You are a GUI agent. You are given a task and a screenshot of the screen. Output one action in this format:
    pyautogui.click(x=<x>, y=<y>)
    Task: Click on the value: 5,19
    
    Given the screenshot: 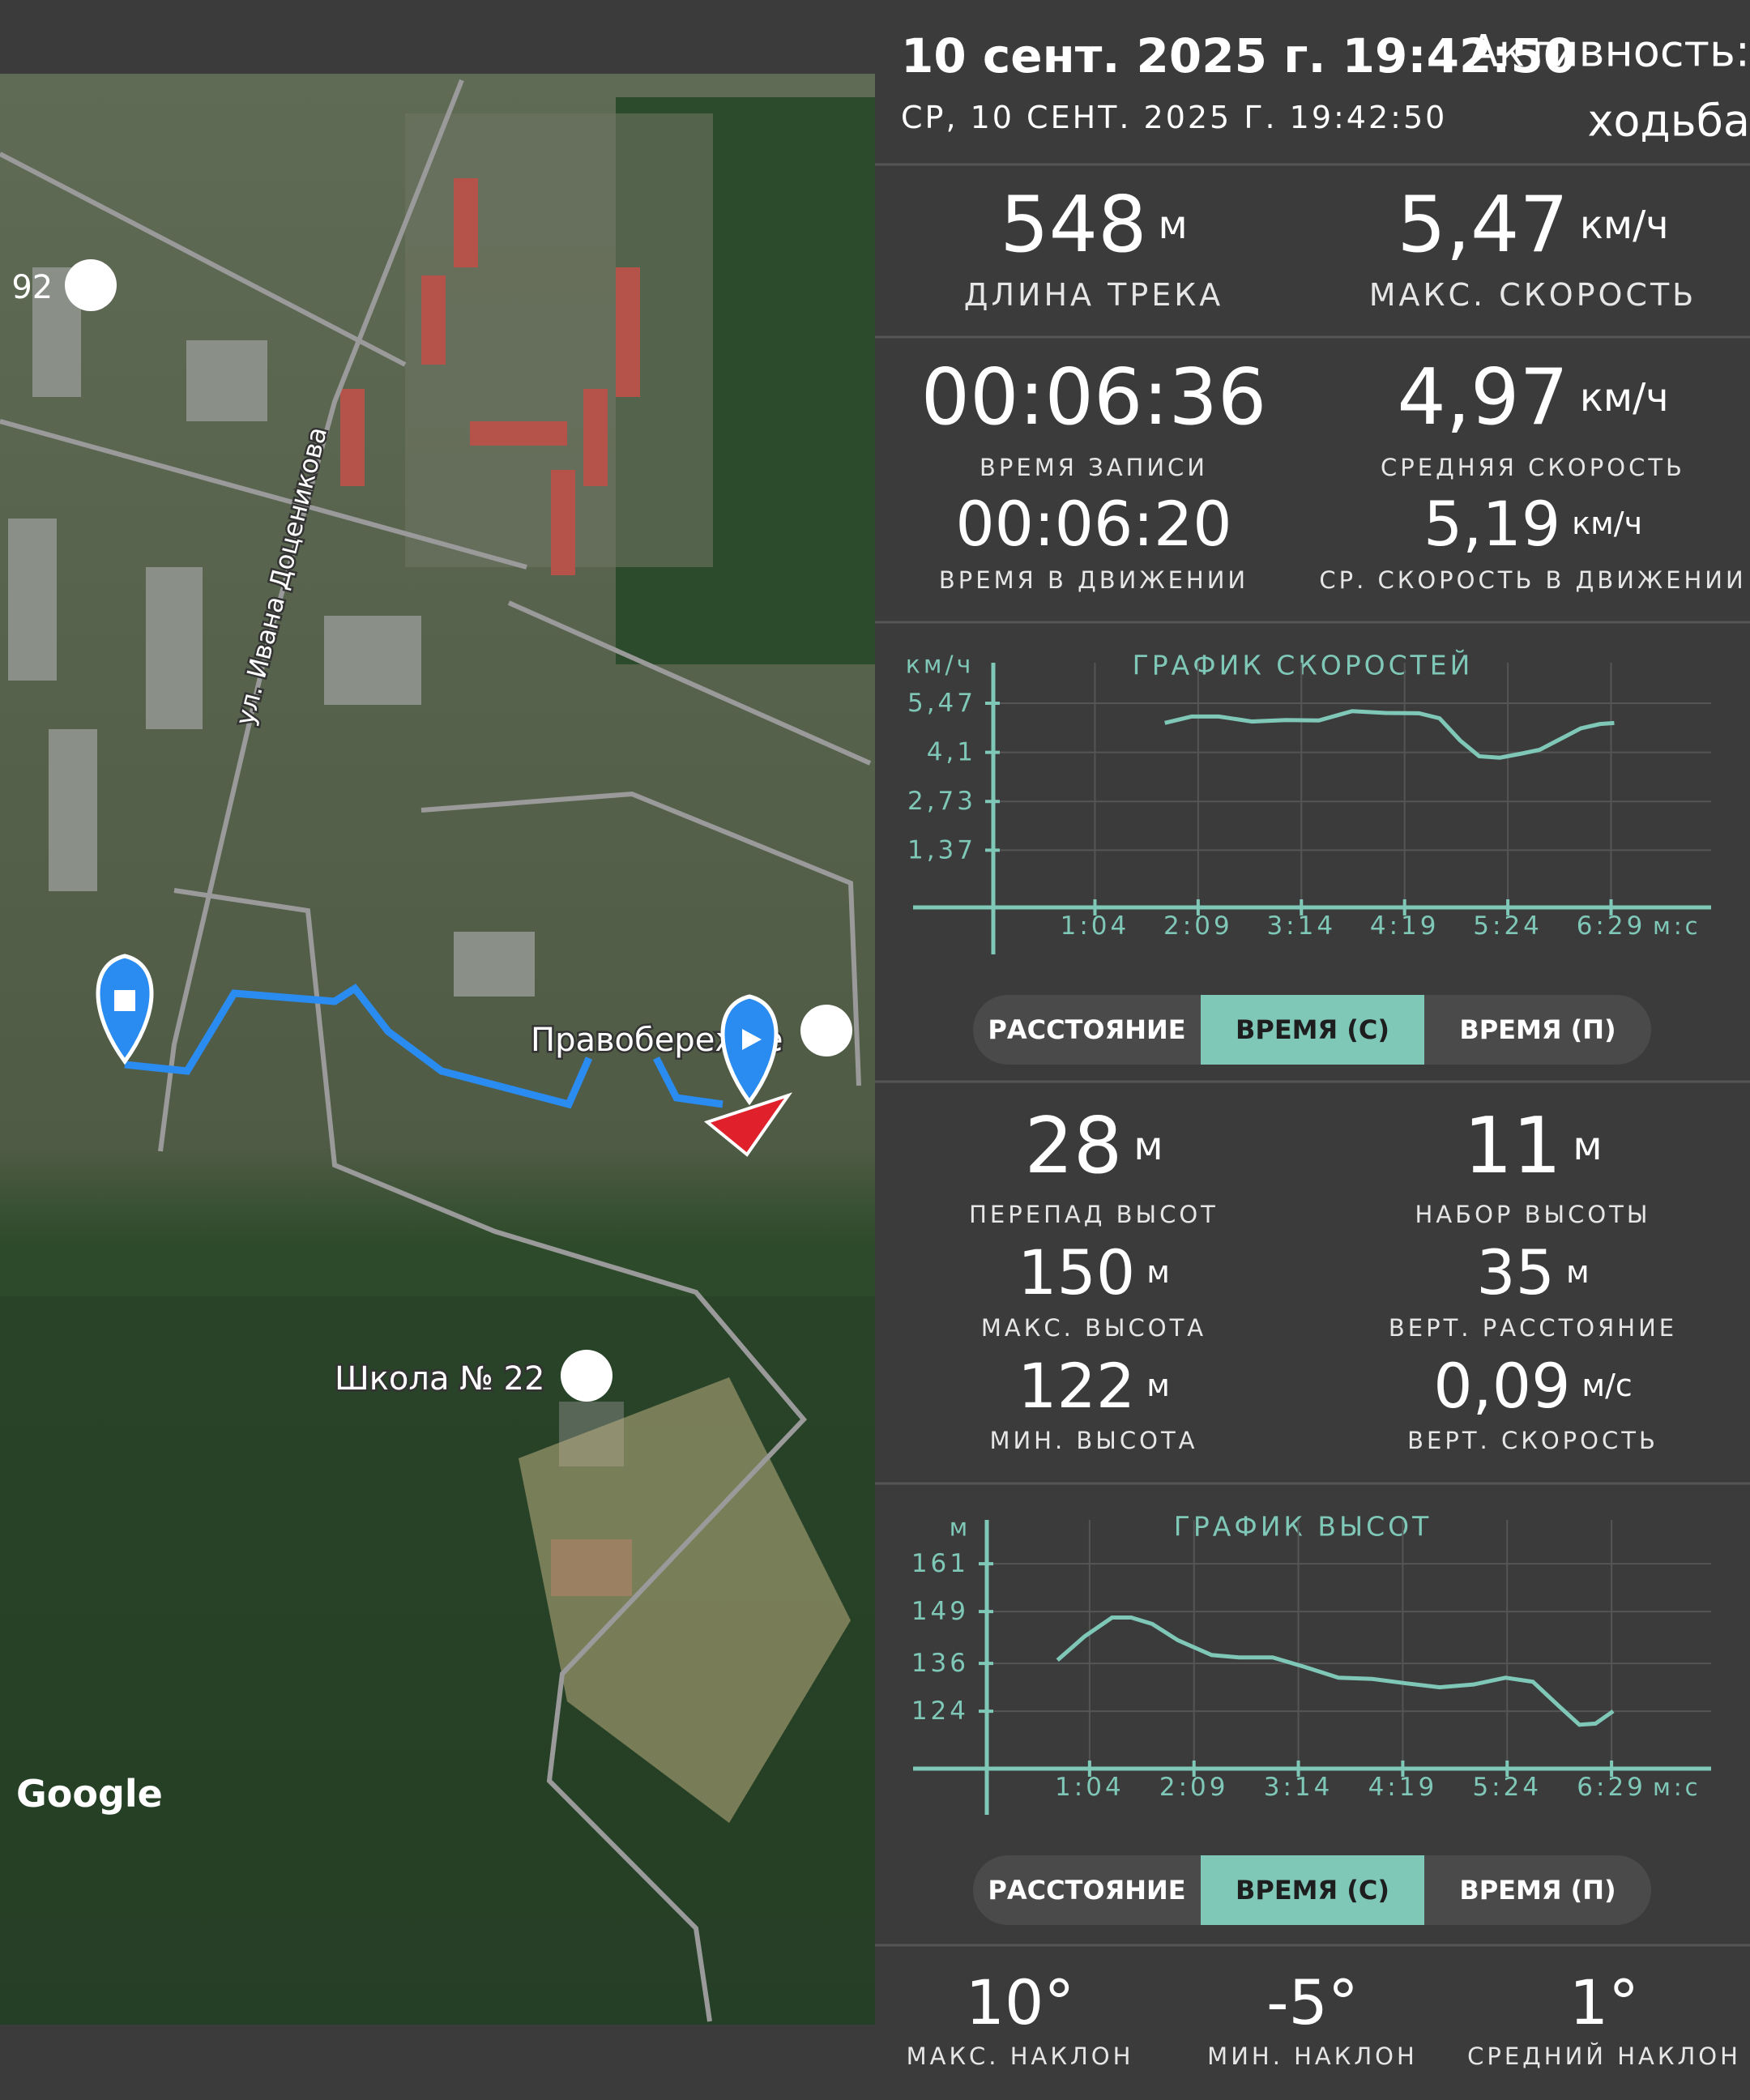 What is the action you would take?
    pyautogui.click(x=1491, y=524)
    